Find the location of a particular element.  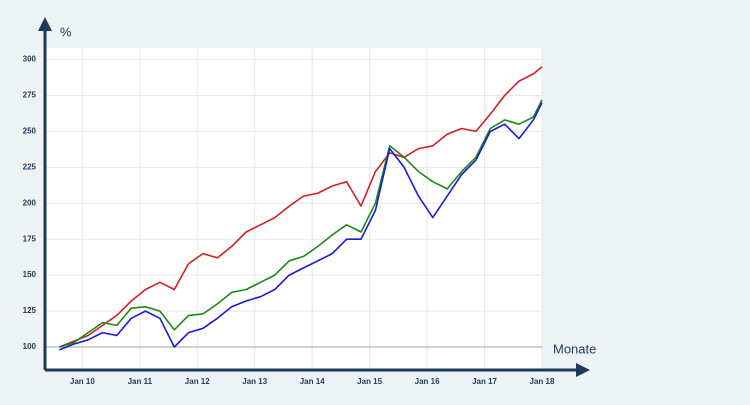

x-tick-label: Jan 18 is located at coordinates (542, 381).